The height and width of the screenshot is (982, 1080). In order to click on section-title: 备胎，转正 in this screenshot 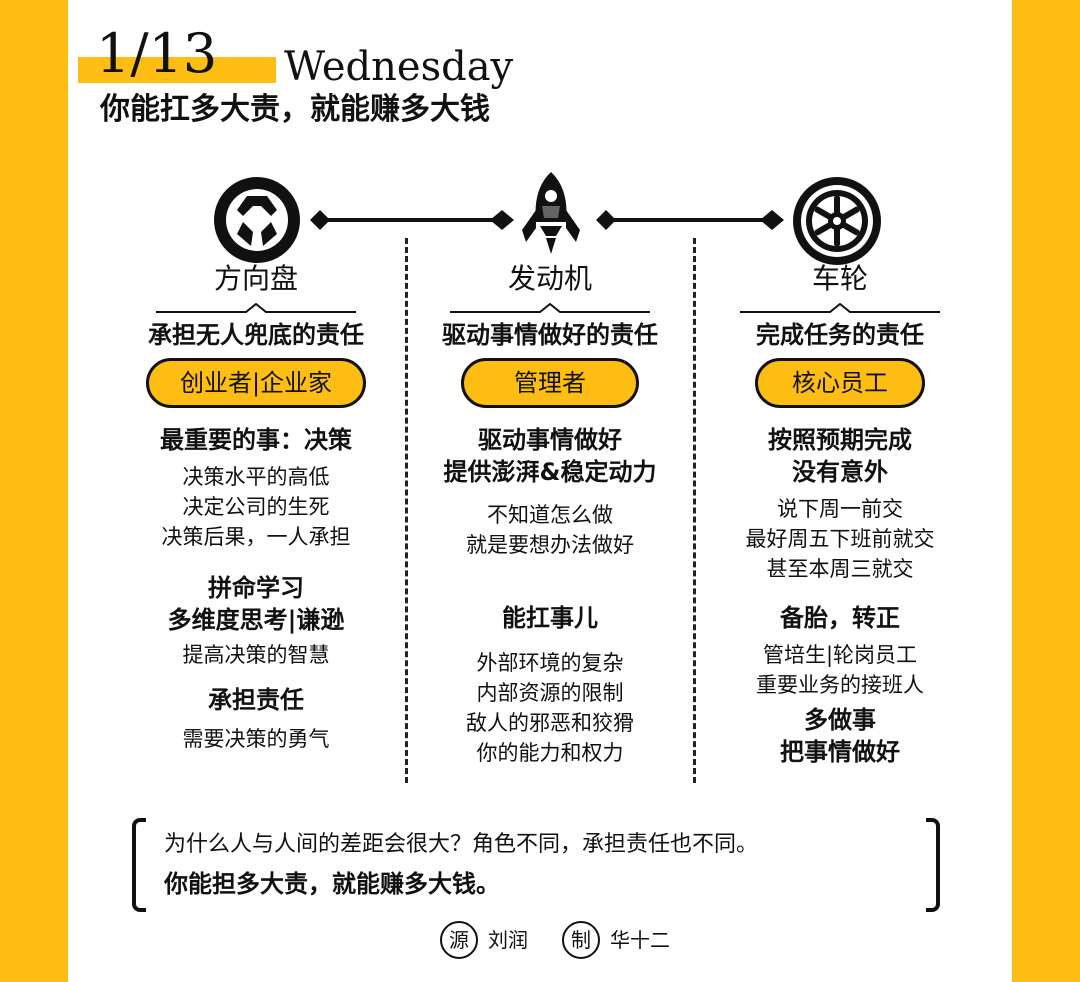, I will do `click(840, 618)`.